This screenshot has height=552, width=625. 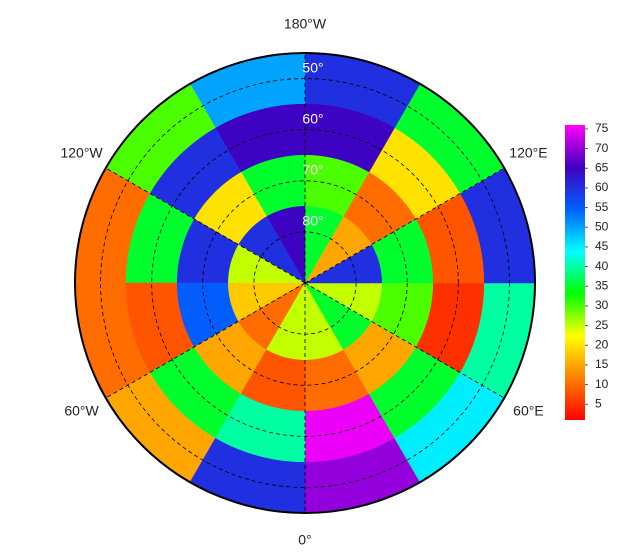 What do you see at coordinates (528, 153) in the screenshot?
I see `longitude-label: 120°E` at bounding box center [528, 153].